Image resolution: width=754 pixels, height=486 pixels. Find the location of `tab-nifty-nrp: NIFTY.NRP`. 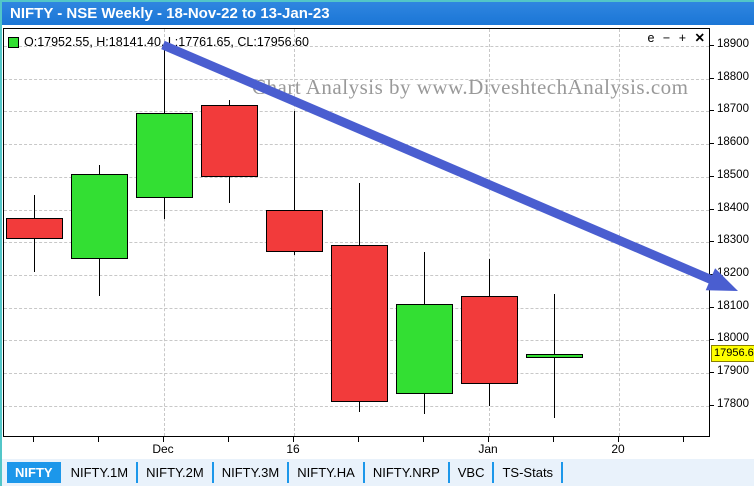

tab-nifty-nrp: NIFTY.NRP is located at coordinates (407, 472).